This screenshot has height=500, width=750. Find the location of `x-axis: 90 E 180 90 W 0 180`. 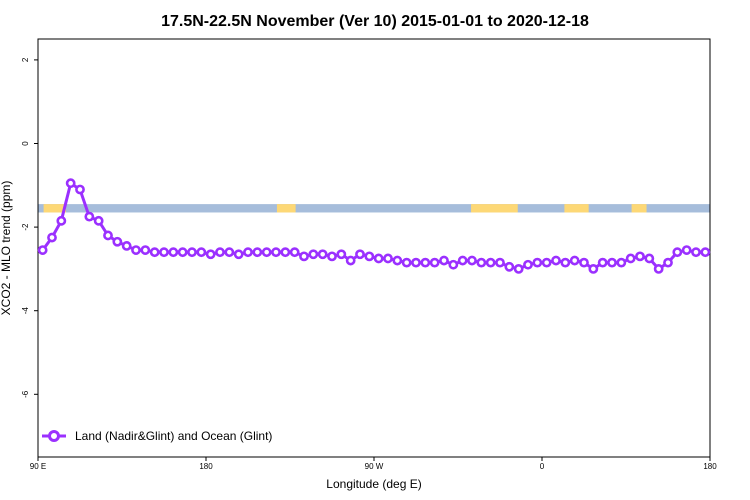

x-axis: 90 E 180 90 W 0 180 is located at coordinates (373, 464).